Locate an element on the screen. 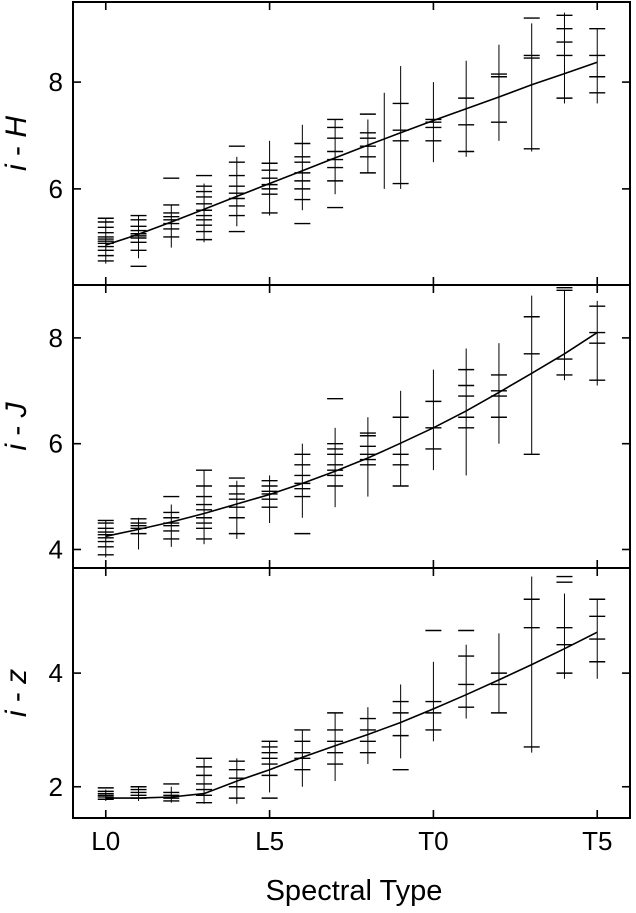 This screenshot has height=913, width=636. y-axis-label-color: J is located at coordinates (16, 409).